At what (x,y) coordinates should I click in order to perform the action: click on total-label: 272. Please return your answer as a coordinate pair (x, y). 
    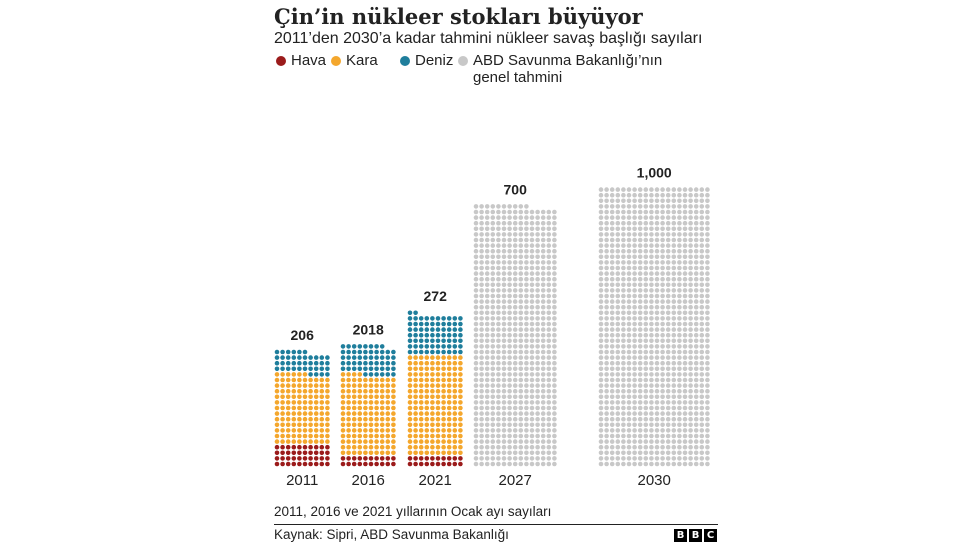
    Looking at the image, I should click on (436, 296).